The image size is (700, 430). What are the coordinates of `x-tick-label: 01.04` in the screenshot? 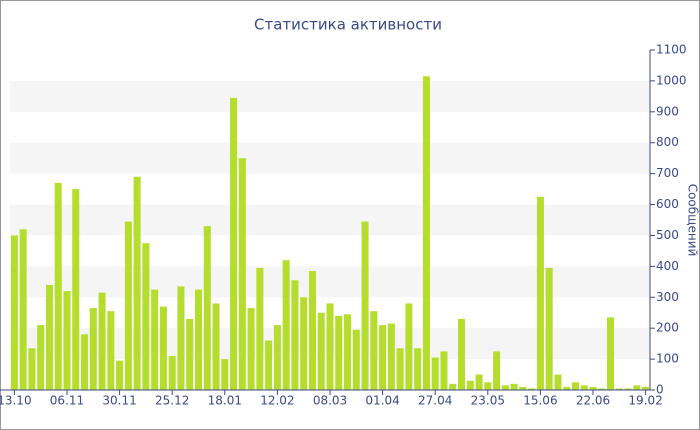 It's located at (382, 401).